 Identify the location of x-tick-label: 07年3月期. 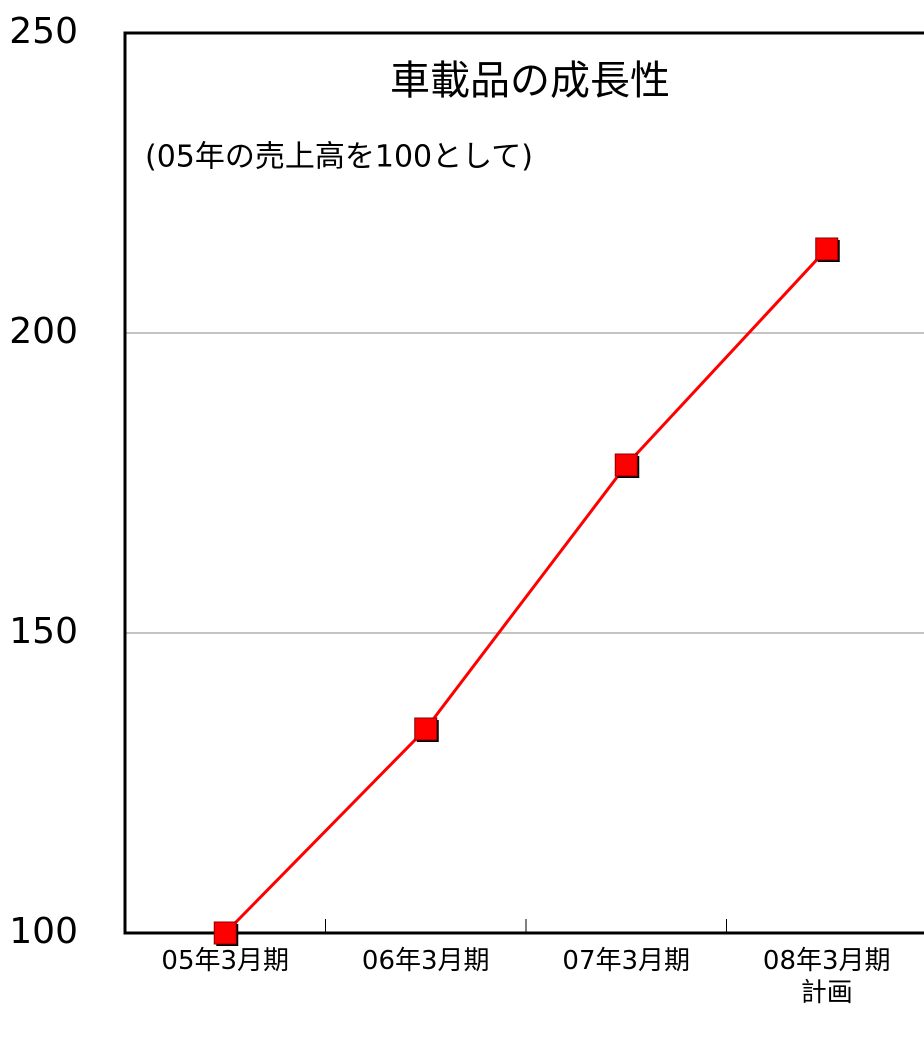
(626, 961).